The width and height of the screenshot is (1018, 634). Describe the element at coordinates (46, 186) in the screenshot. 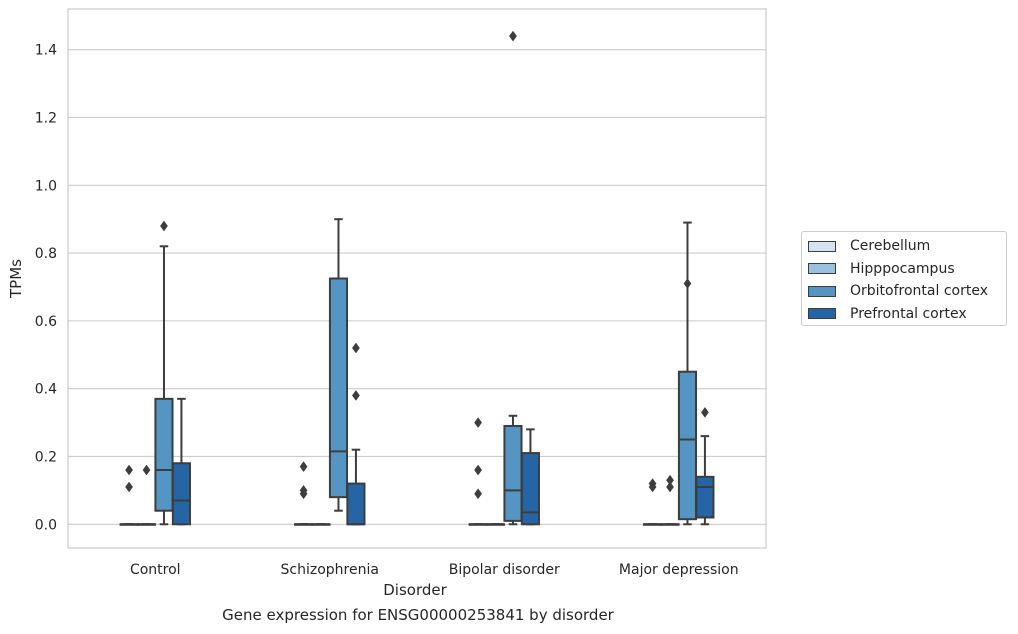

I see `y-tick-label: 1.0` at that location.